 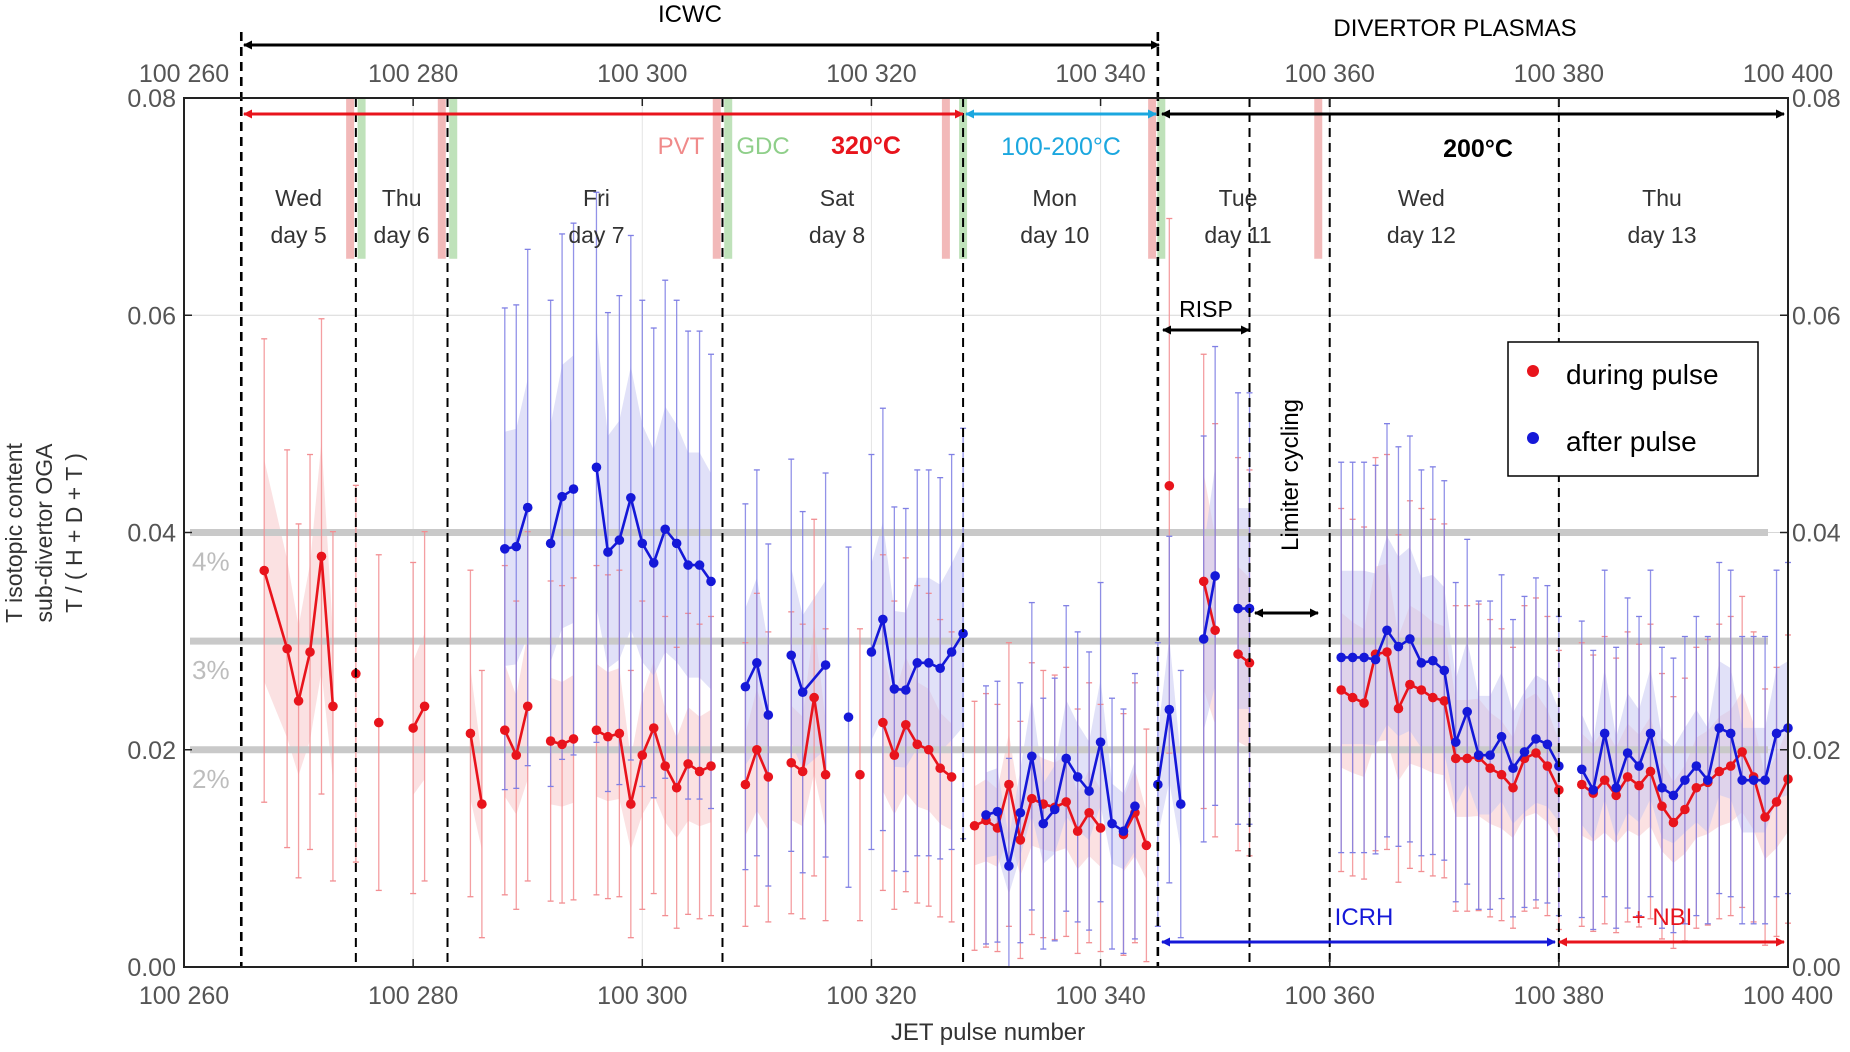 I want to click on legend-box, so click(x=1633, y=409).